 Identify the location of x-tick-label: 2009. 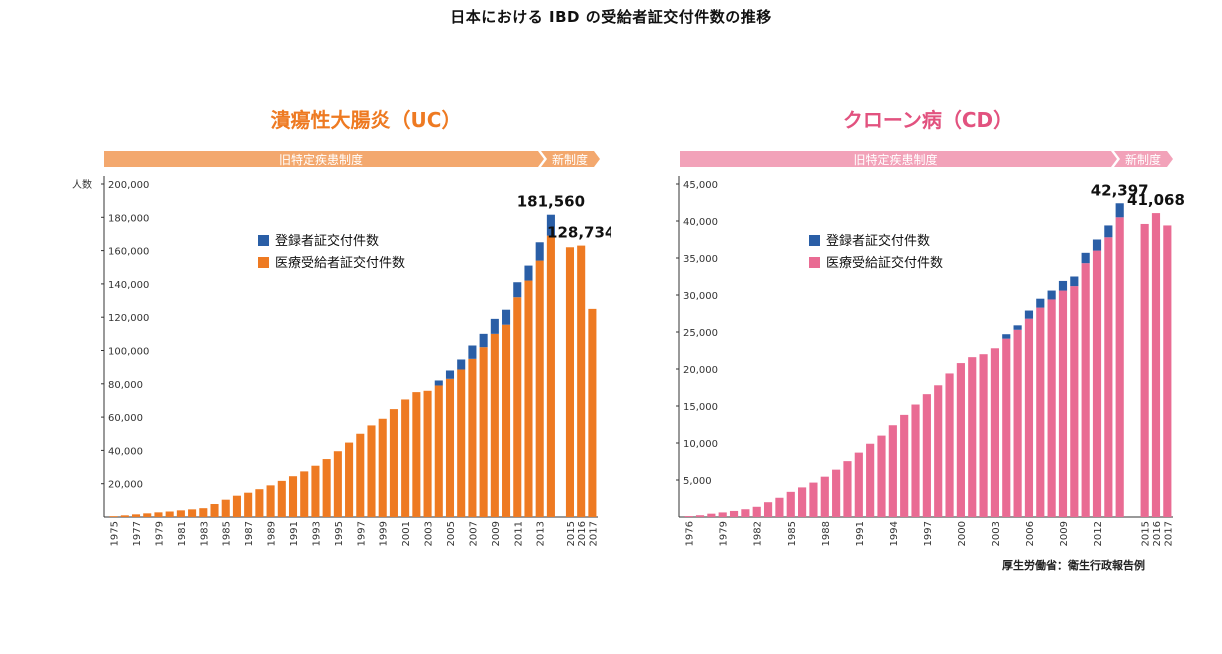
(1064, 533).